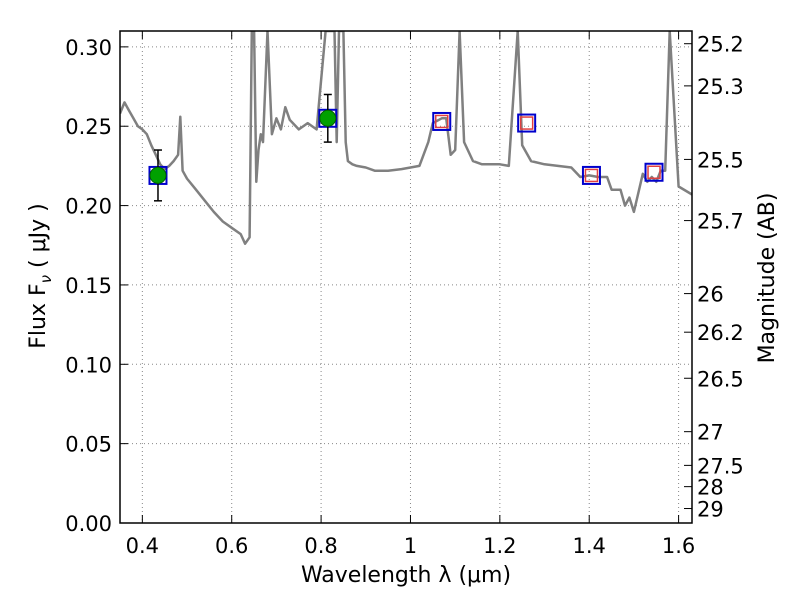 The width and height of the screenshot is (800, 600). Describe the element at coordinates (720, 222) in the screenshot. I see `y2-tick-label: 25.7` at that location.